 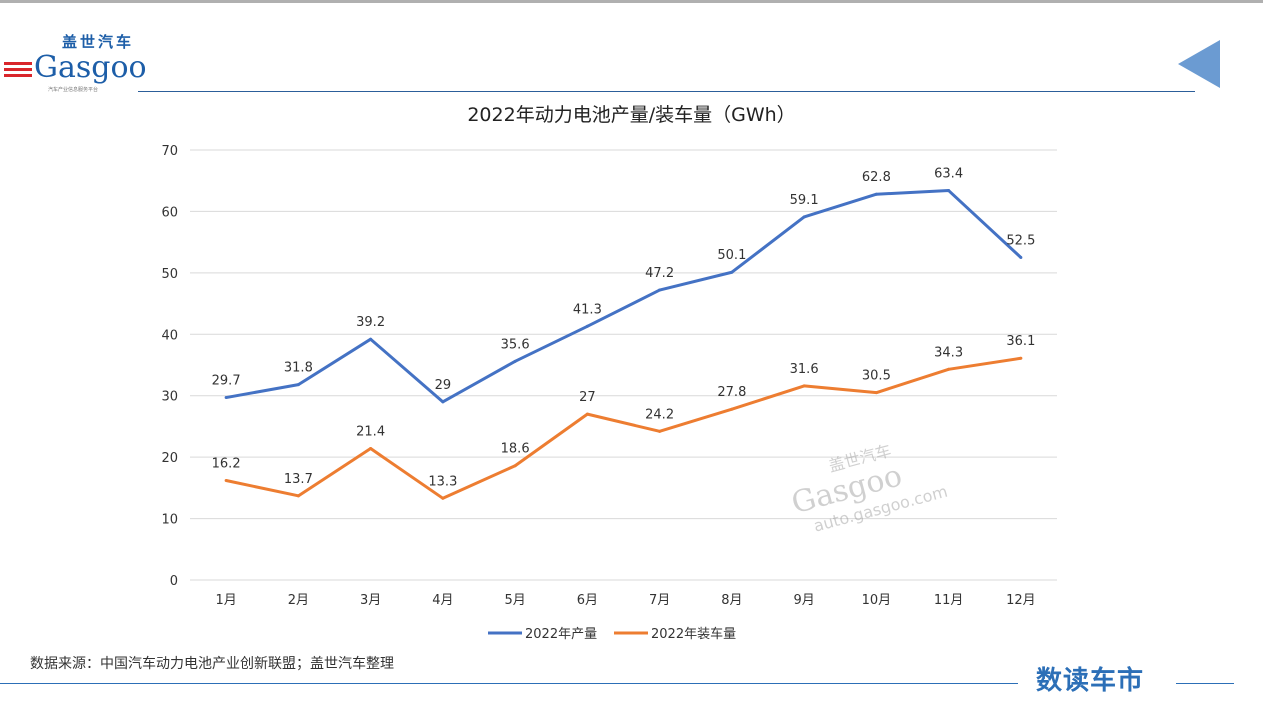 What do you see at coordinates (659, 600) in the screenshot?
I see `x-tick-label: 7月` at bounding box center [659, 600].